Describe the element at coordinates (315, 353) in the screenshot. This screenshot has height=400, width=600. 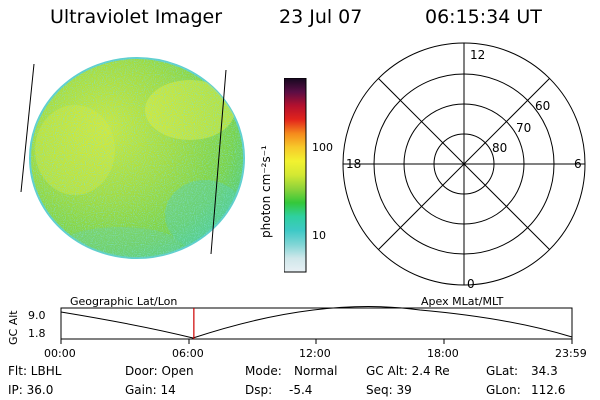
I see `tick-1200: 12:00` at that location.